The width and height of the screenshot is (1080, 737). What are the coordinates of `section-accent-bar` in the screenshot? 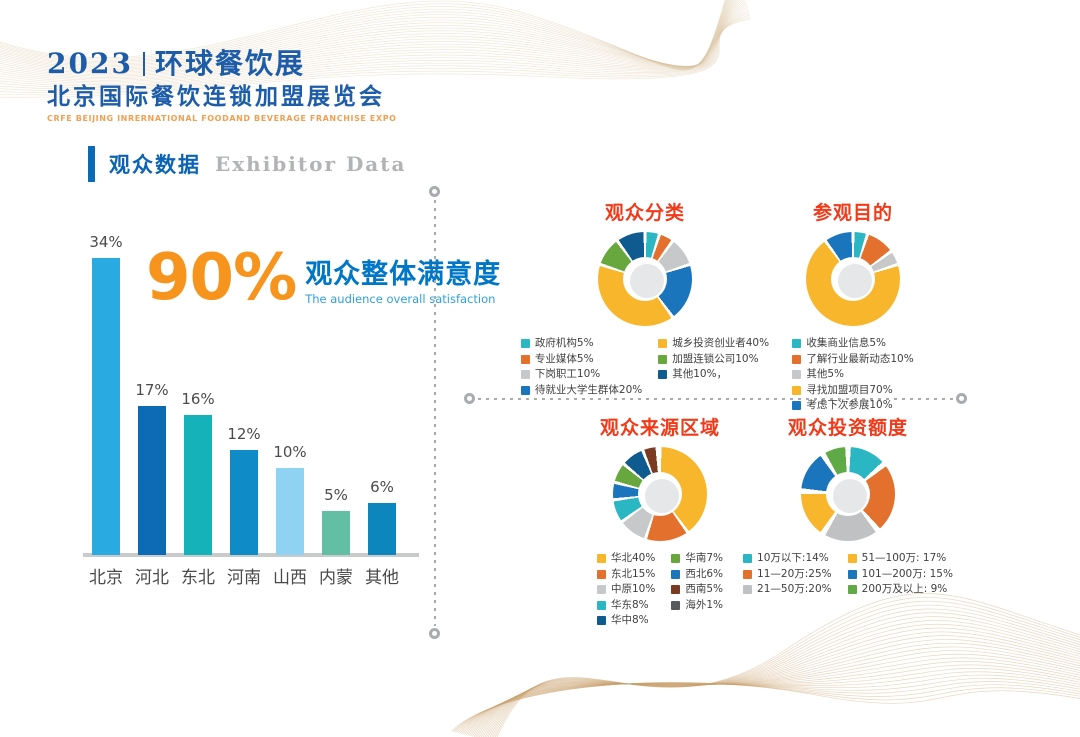 It's located at (91, 164).